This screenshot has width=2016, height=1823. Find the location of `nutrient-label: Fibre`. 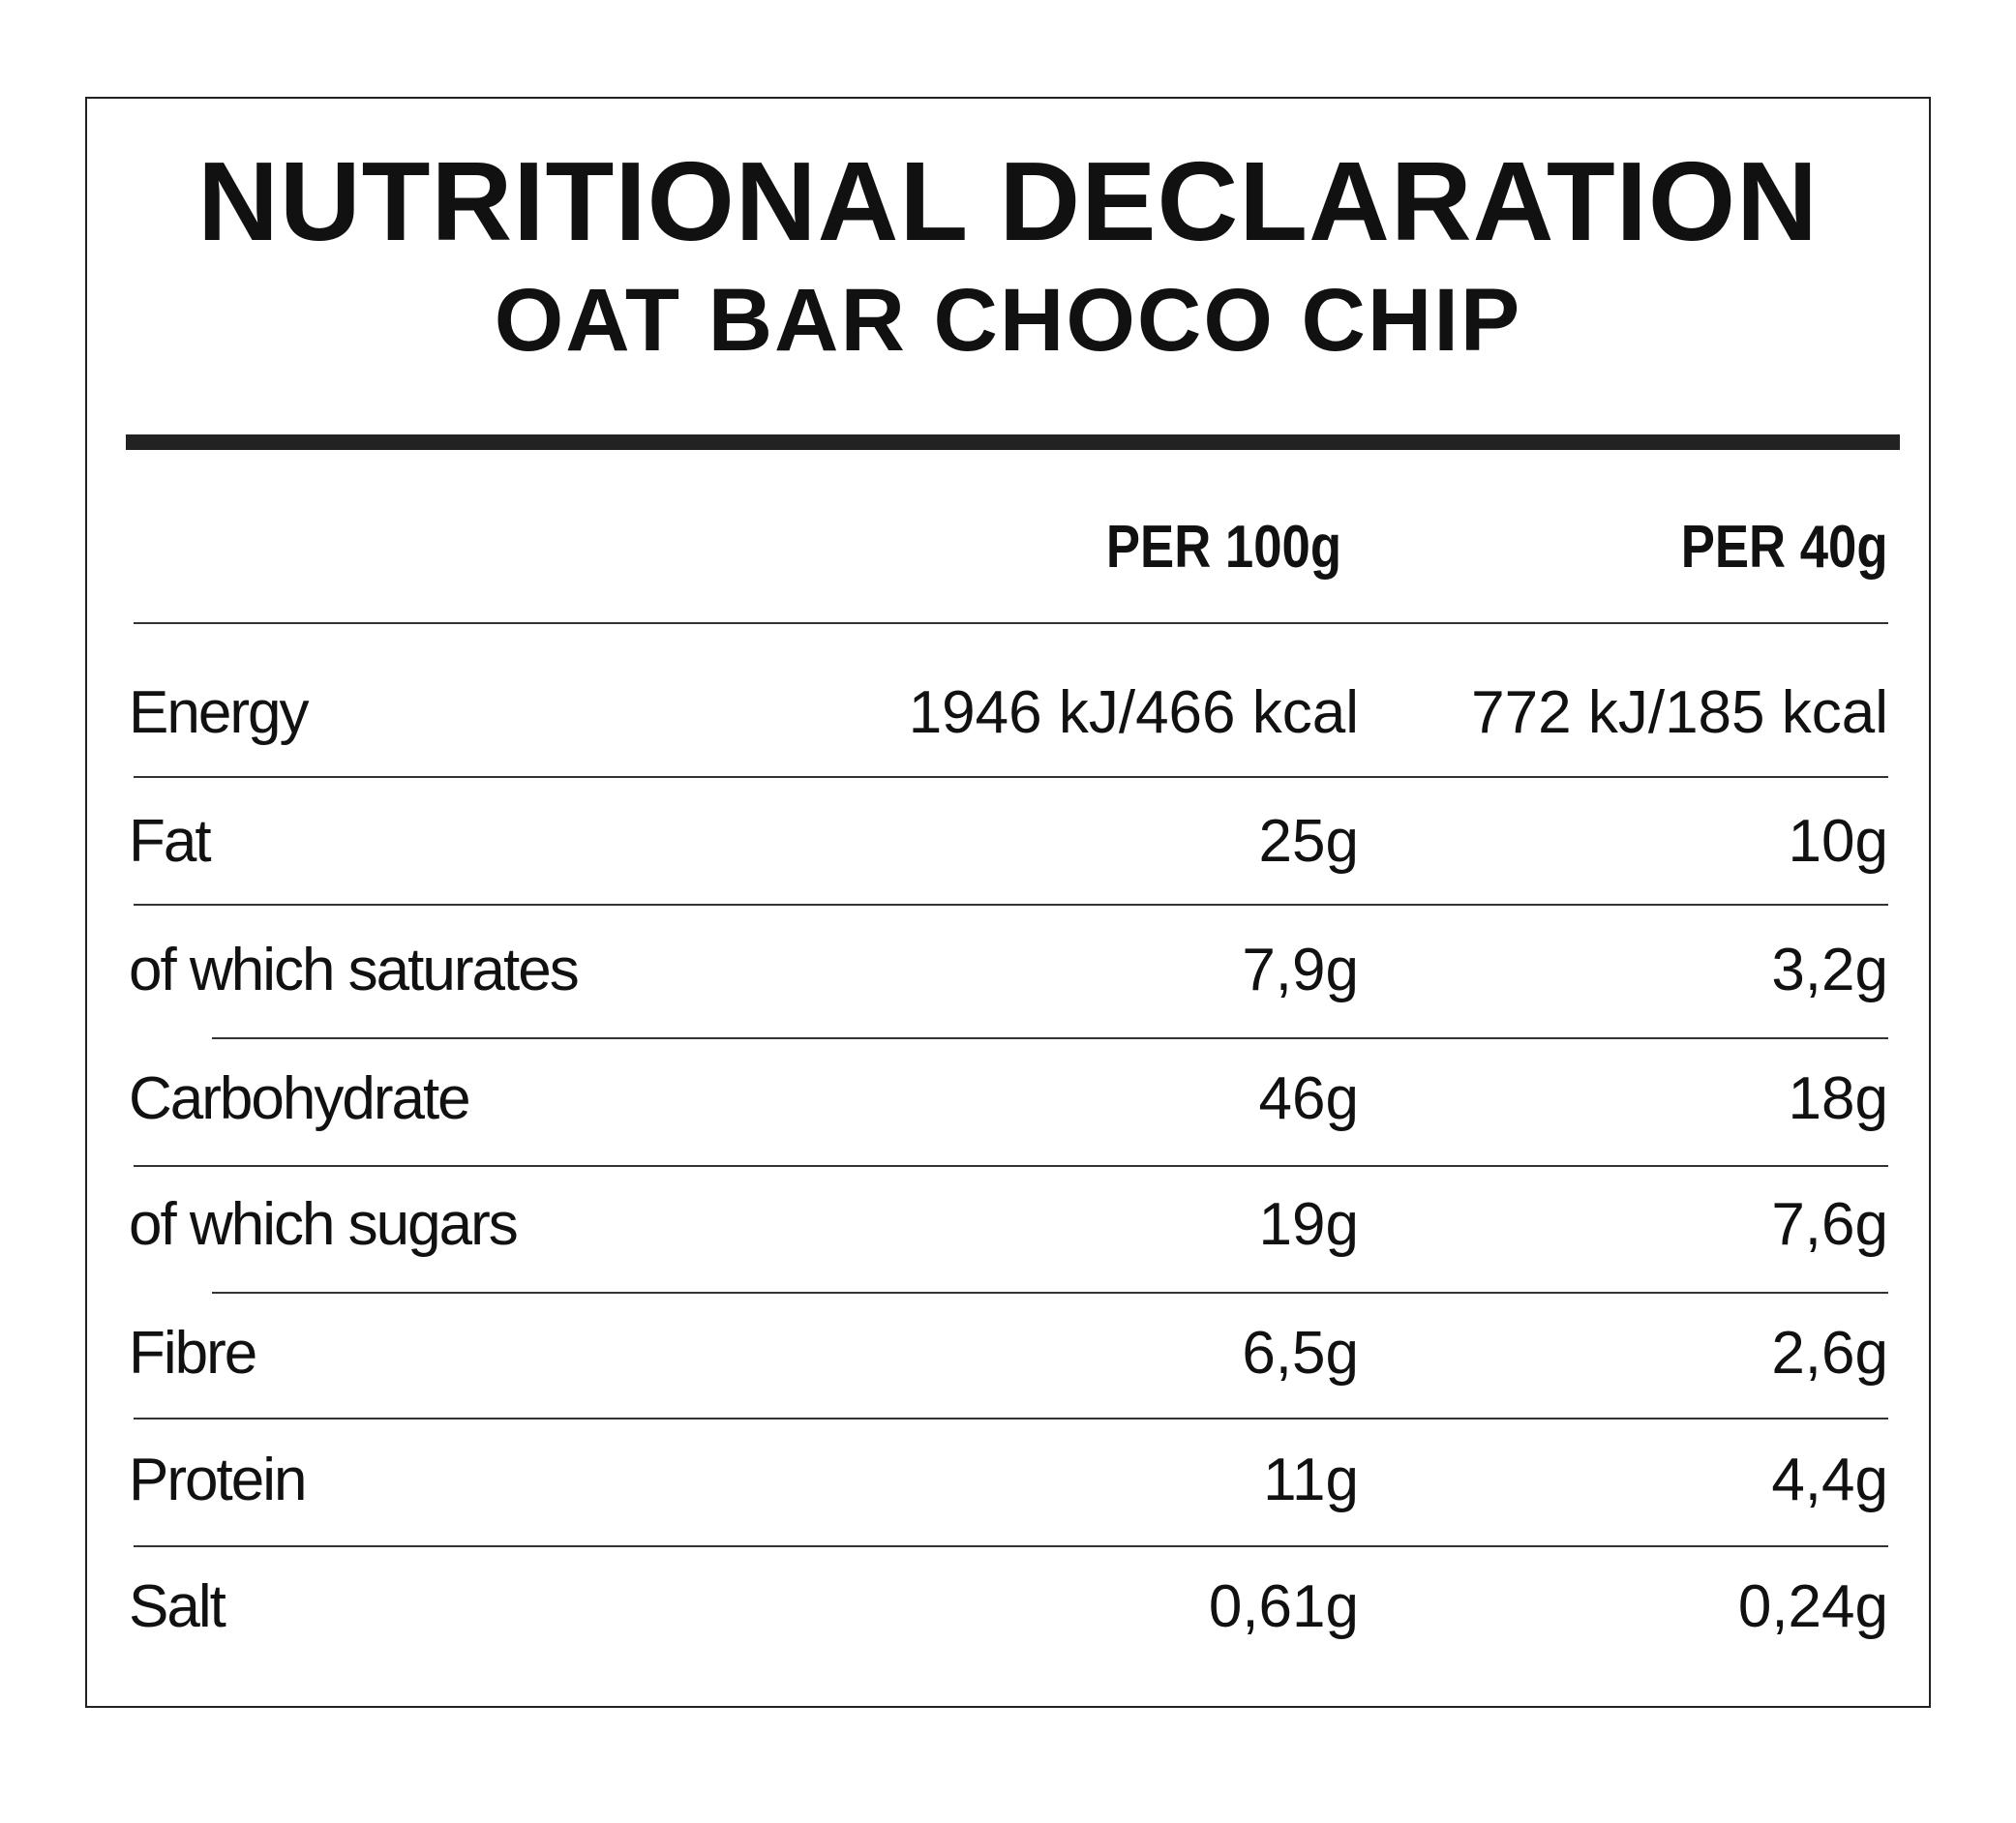

nutrient-label: Fibre is located at coordinates (193, 1353).